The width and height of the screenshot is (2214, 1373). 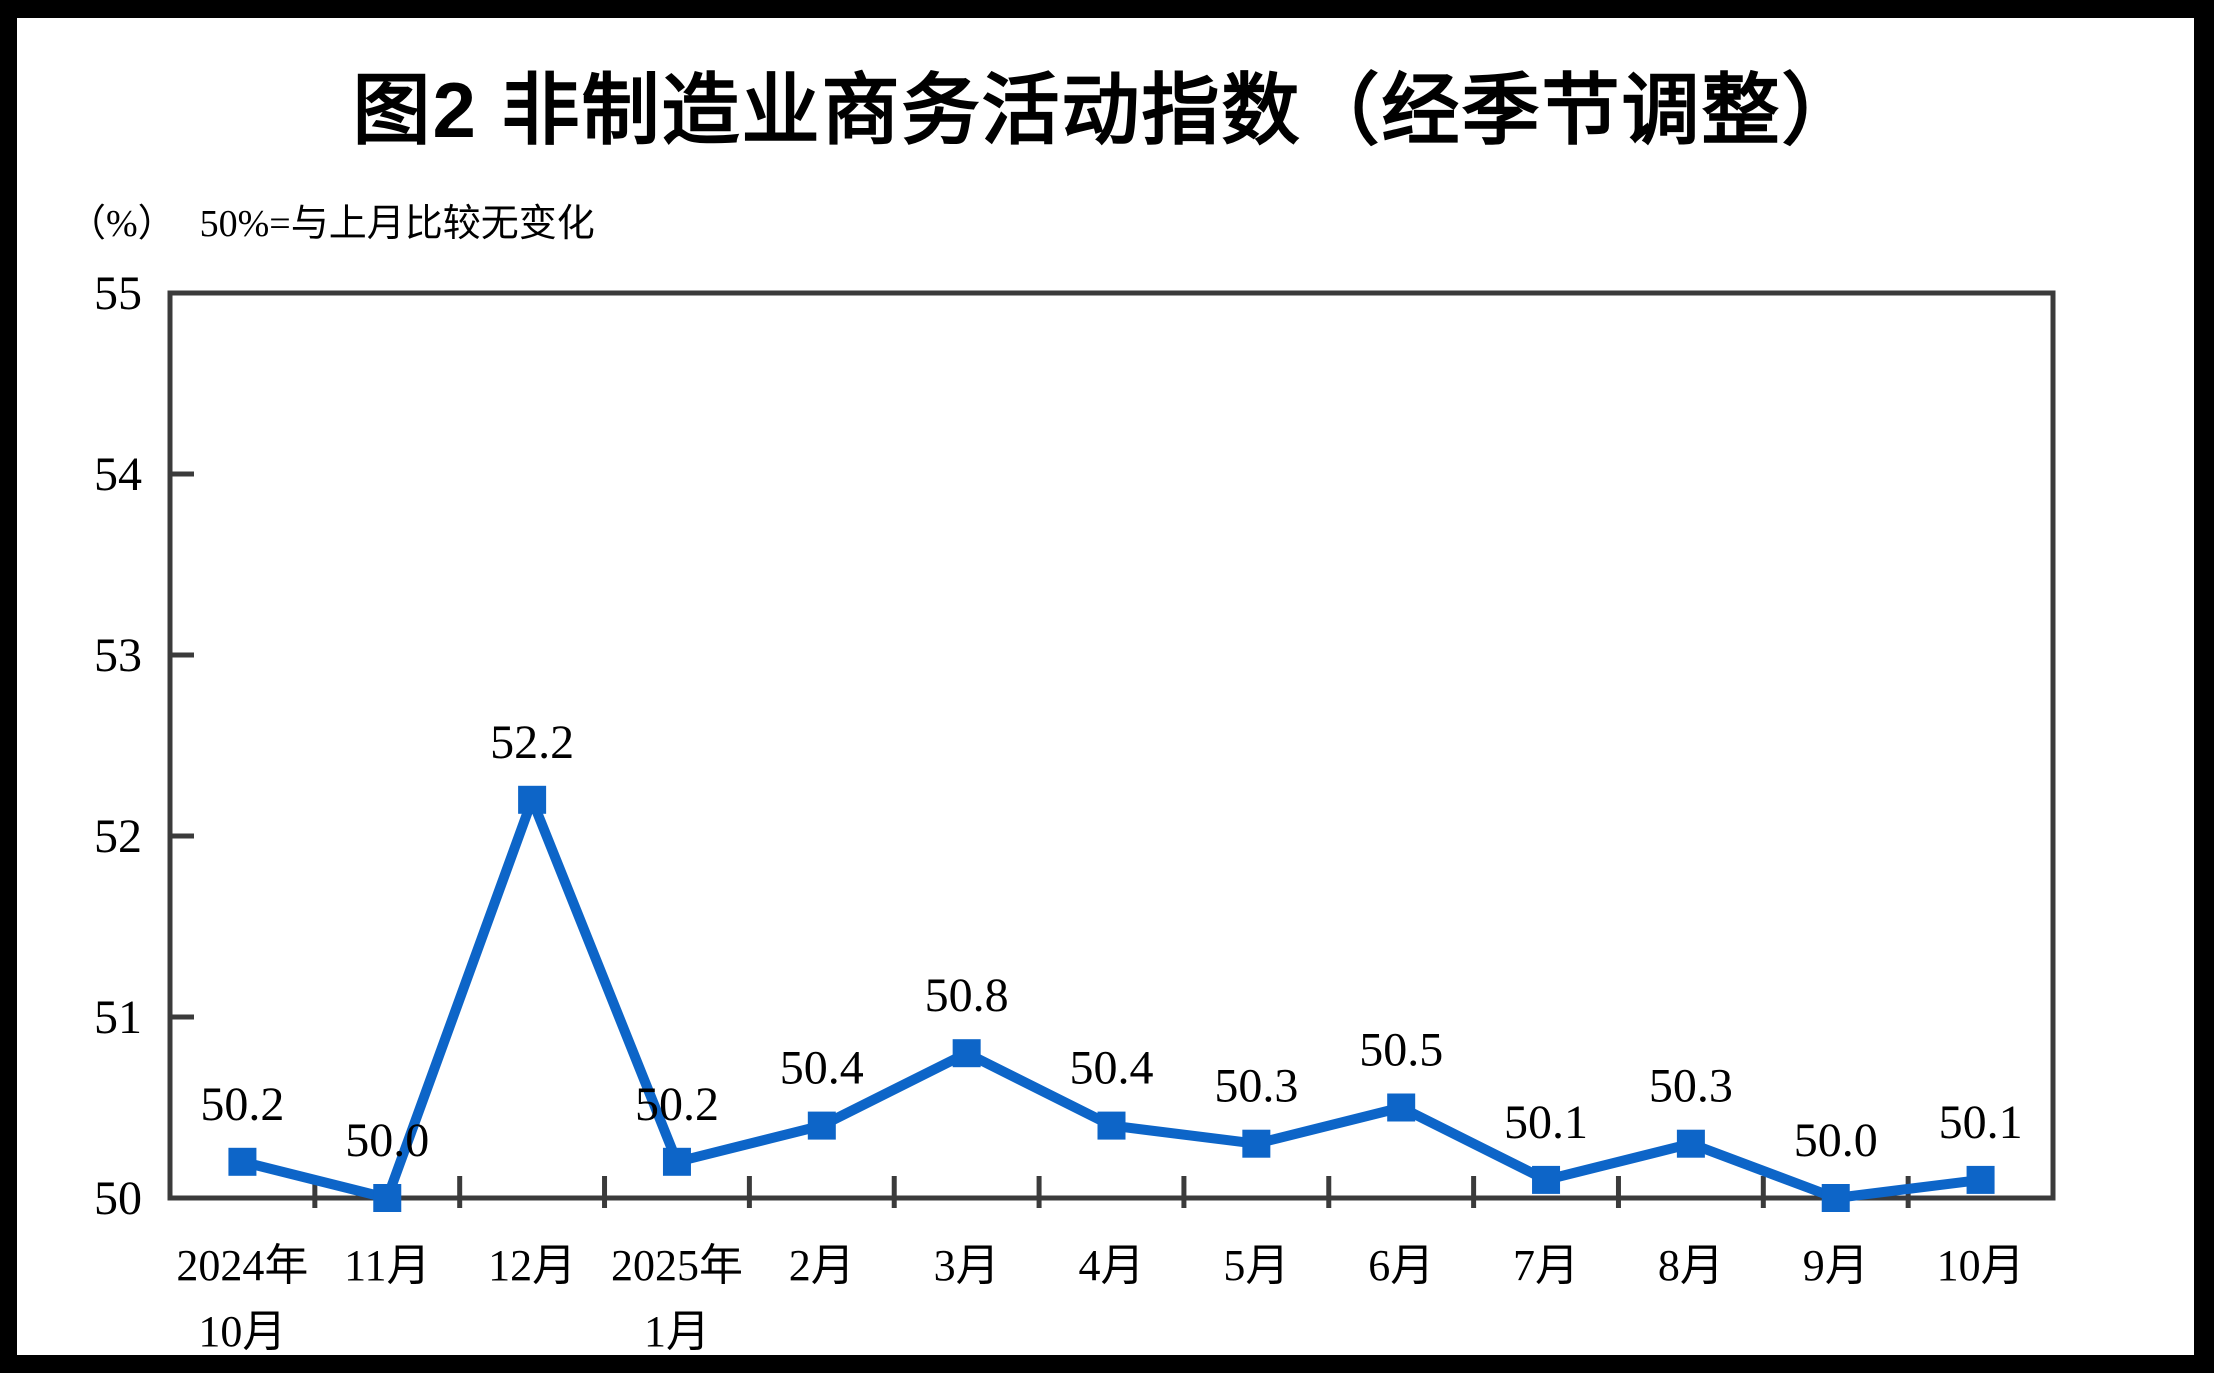 I want to click on x-axis-label: 3月, so click(x=967, y=1265).